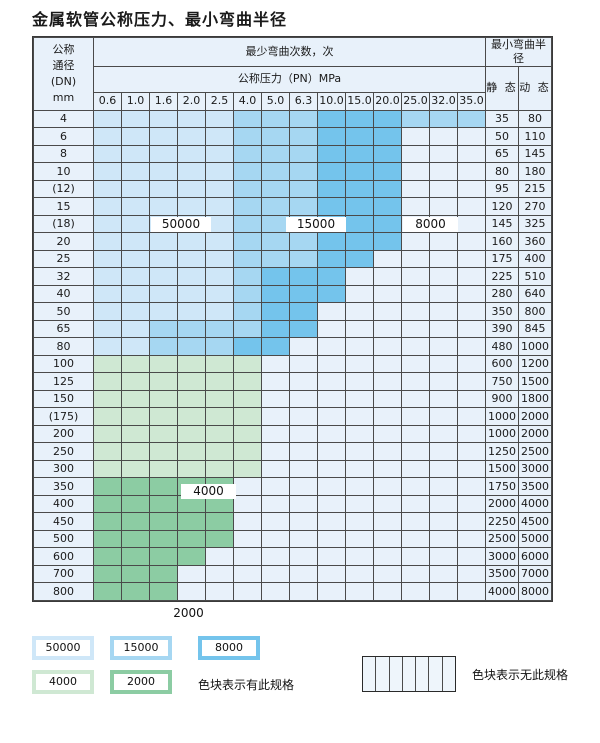 Image resolution: width=600 pixels, height=743 pixels. Describe the element at coordinates (502, 433) in the screenshot. I see `cell-static-radius: 1000` at that location.